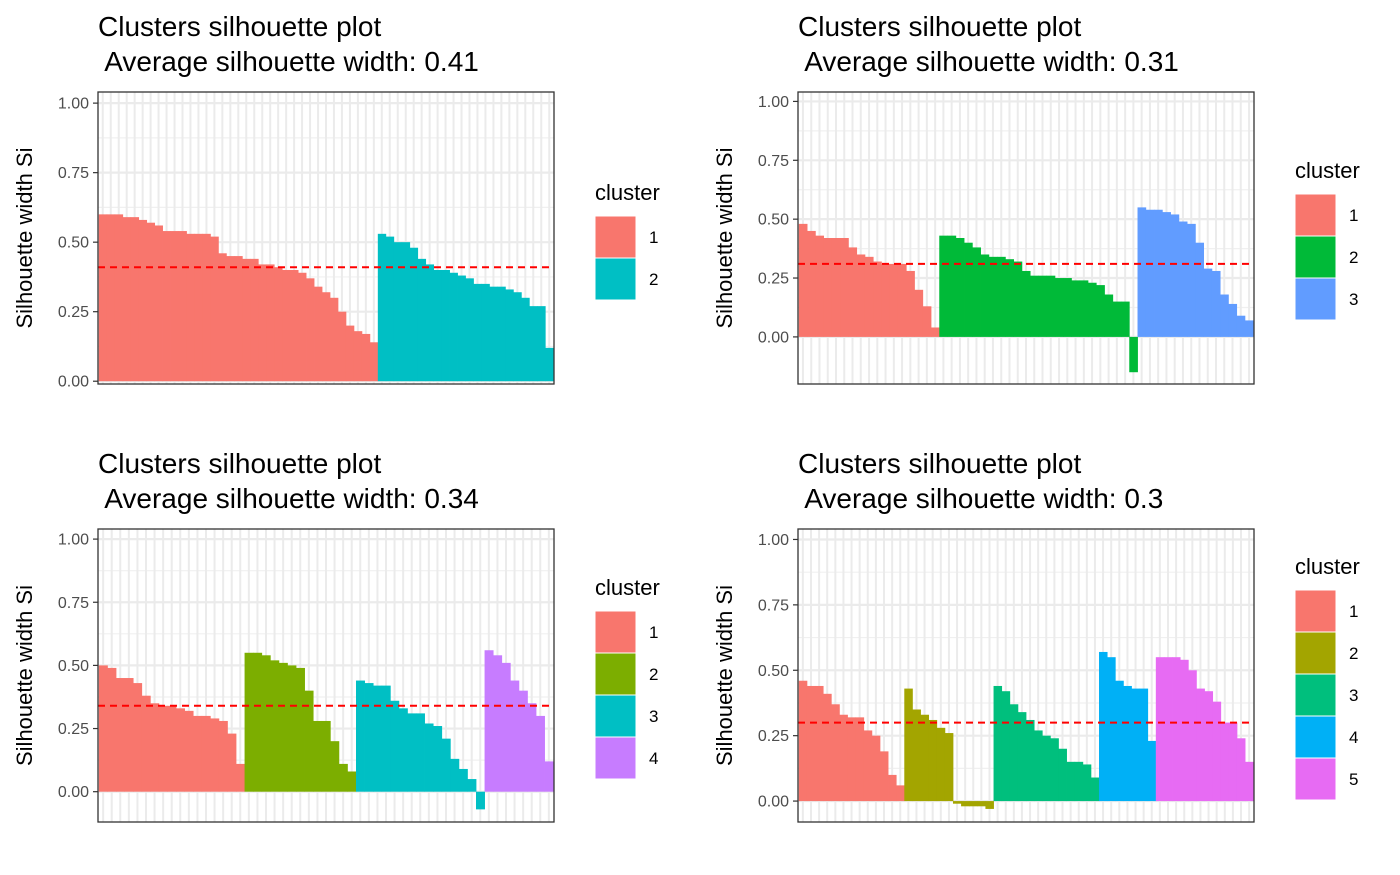 The height and width of the screenshot is (875, 1400). I want to click on chart-title: Clusters silhouette plot, so click(239, 26).